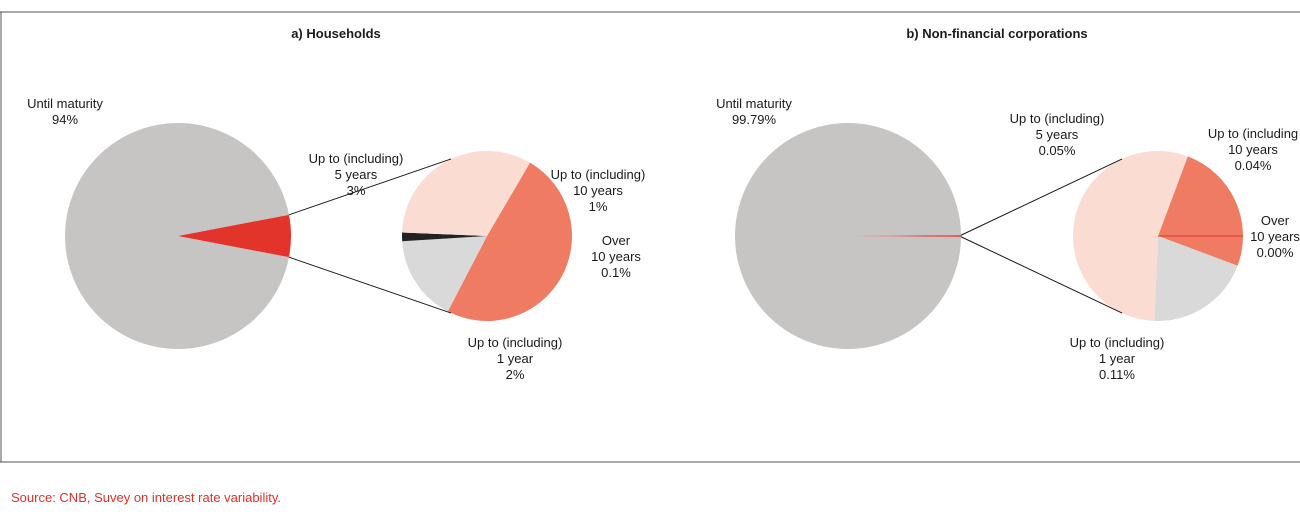  Describe the element at coordinates (754, 111) in the screenshot. I see `slice-label-until-maturity: Until maturity 99.79%` at that location.